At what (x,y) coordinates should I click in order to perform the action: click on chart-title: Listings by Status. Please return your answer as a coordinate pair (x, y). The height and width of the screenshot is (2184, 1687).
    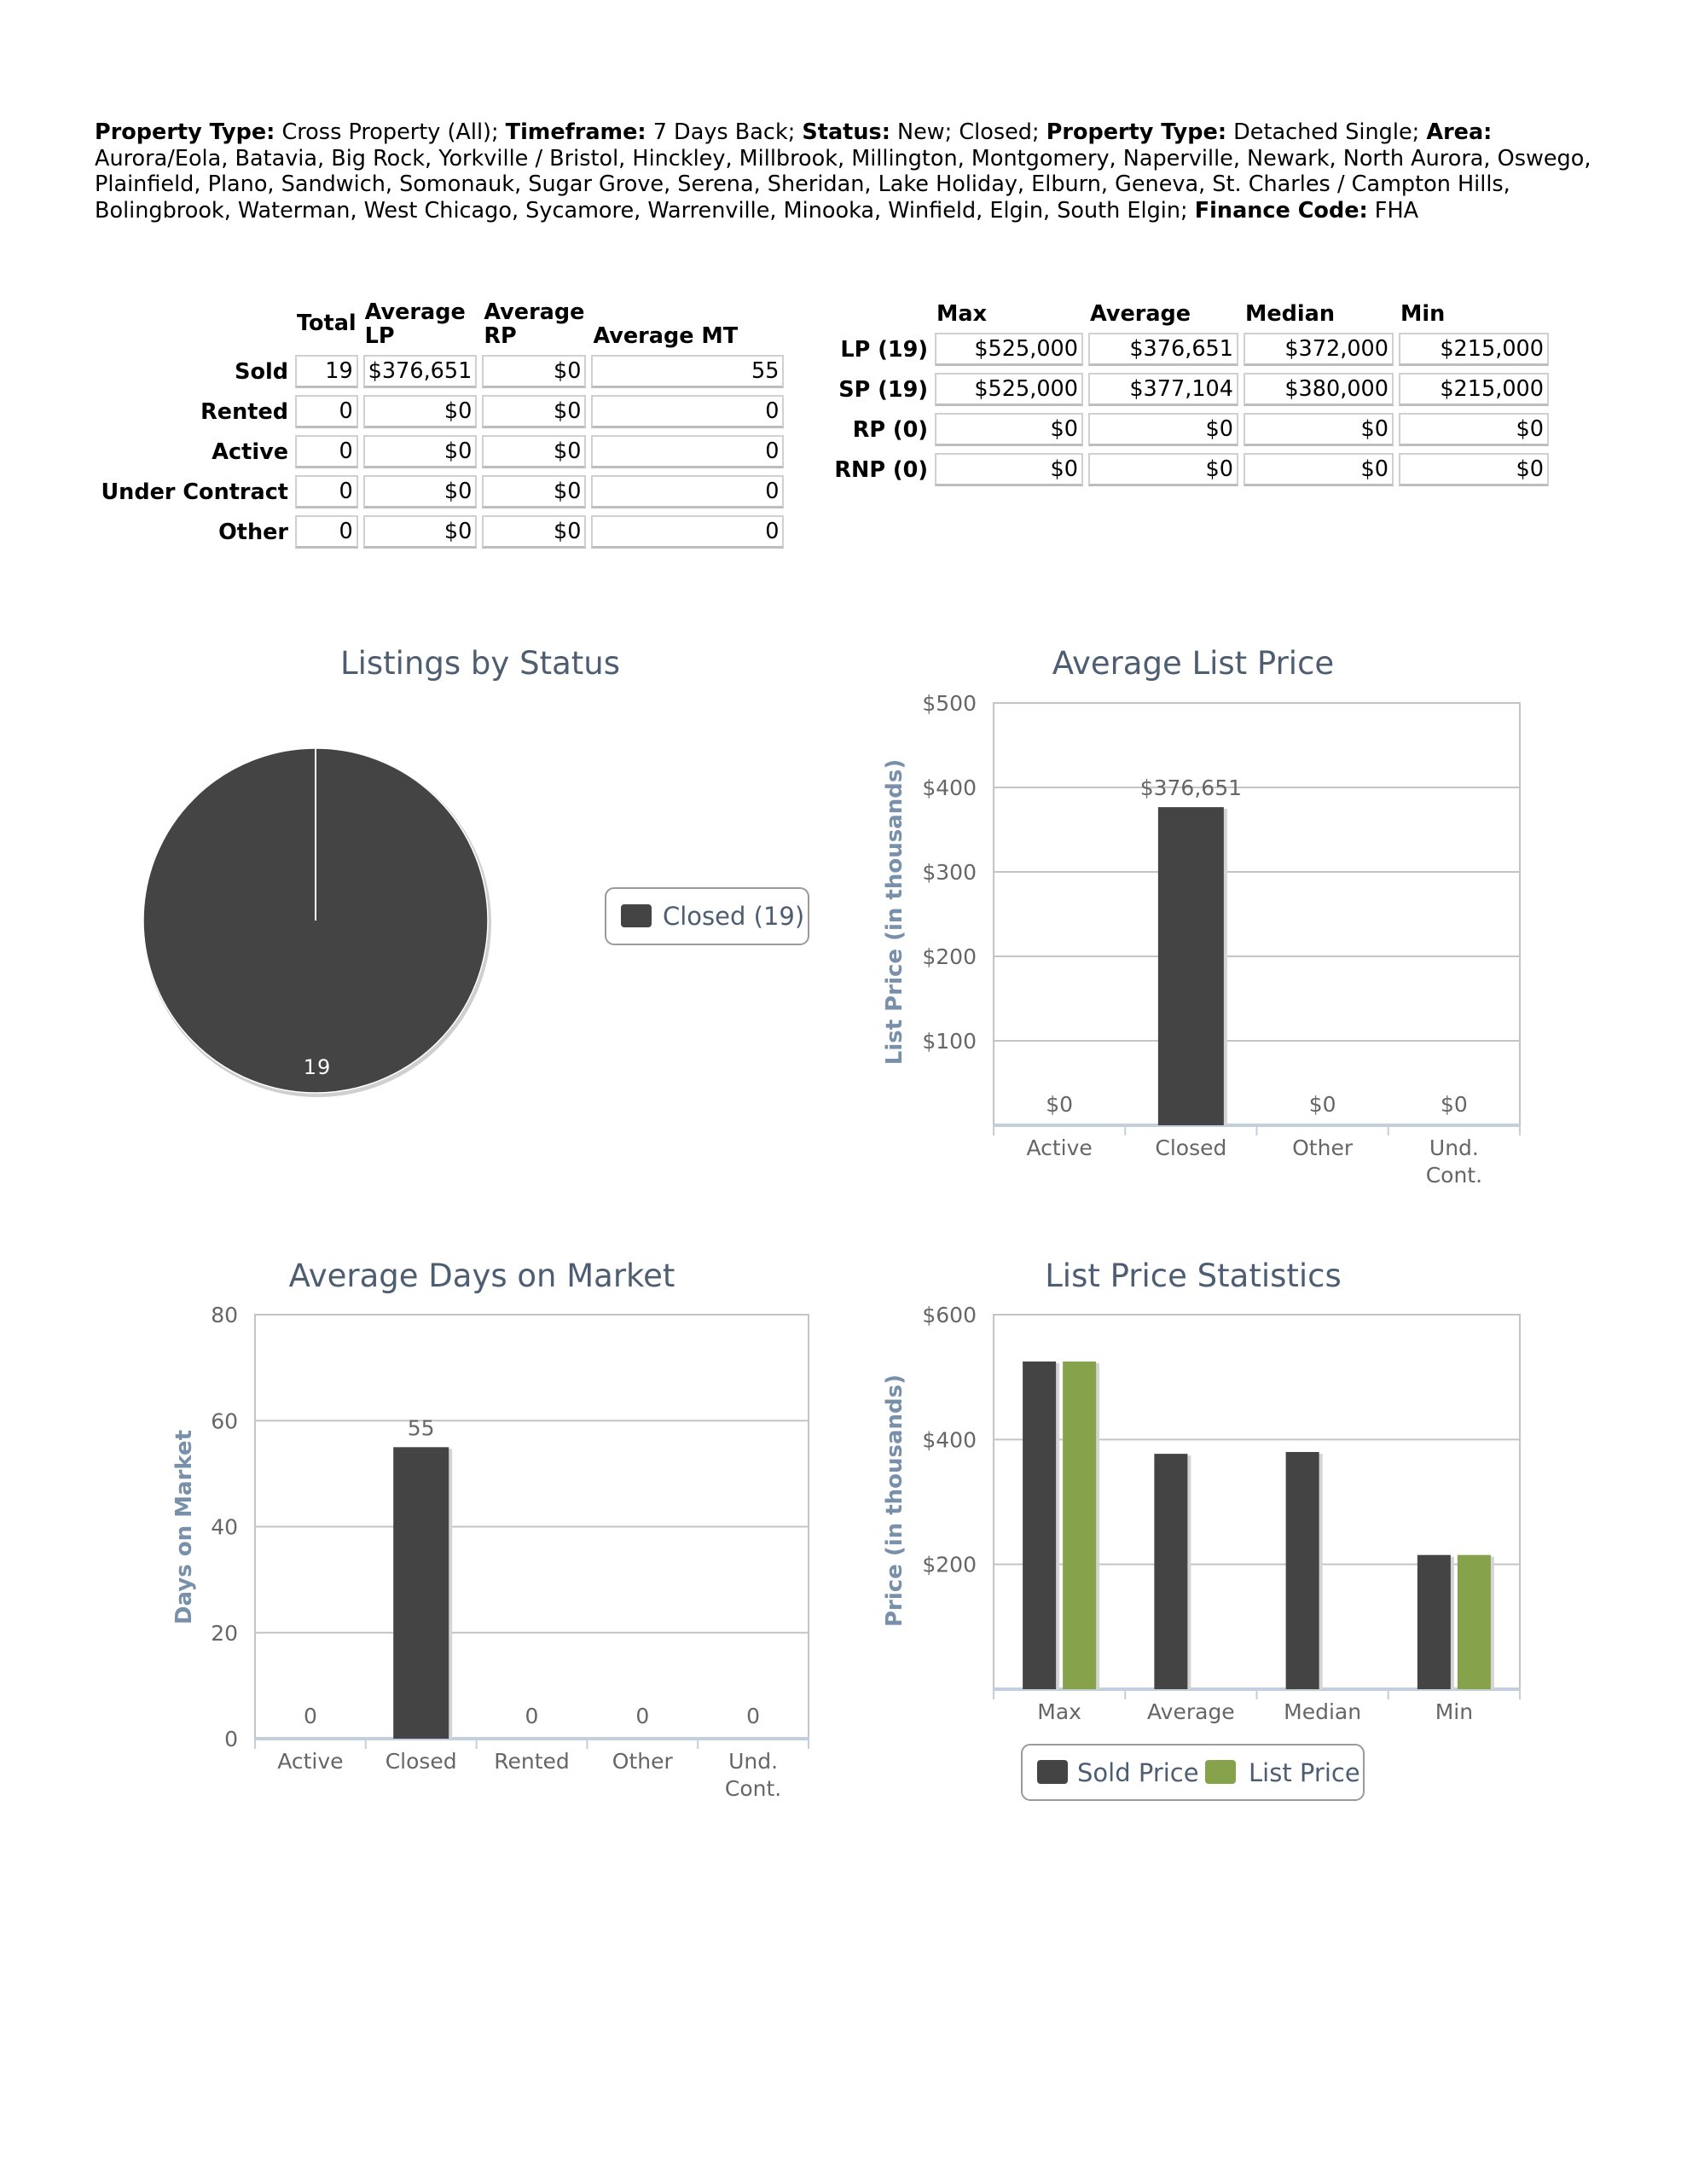
    Looking at the image, I should click on (480, 664).